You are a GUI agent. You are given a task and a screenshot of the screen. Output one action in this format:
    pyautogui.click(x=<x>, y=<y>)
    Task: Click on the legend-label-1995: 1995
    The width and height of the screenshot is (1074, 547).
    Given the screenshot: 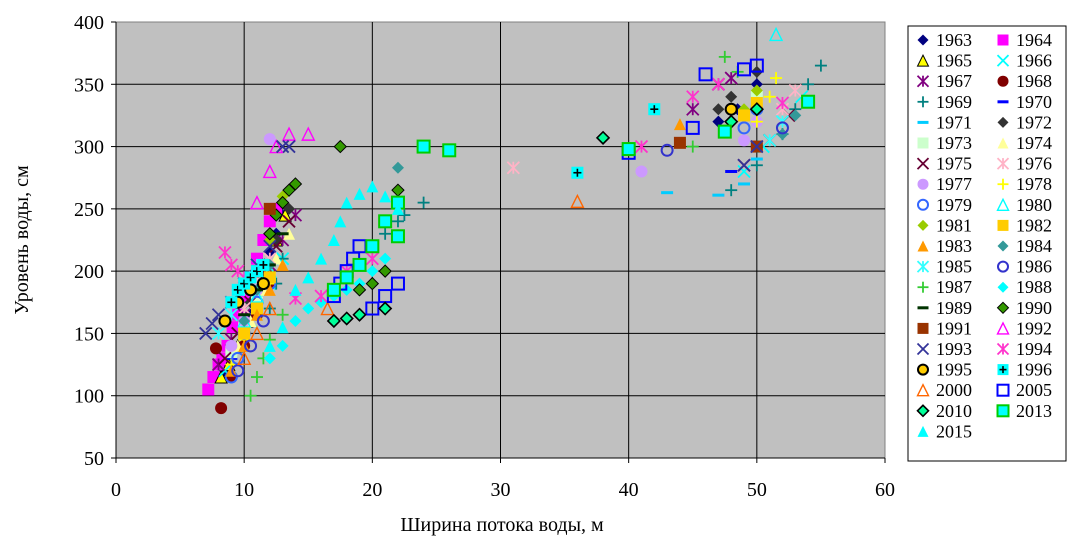 What is the action you would take?
    pyautogui.click(x=954, y=370)
    